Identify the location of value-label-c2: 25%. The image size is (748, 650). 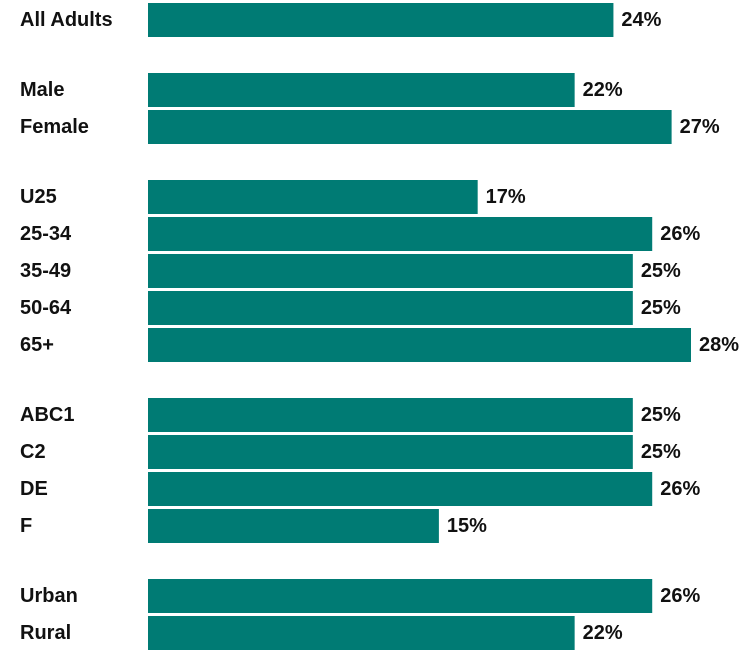
(661, 452).